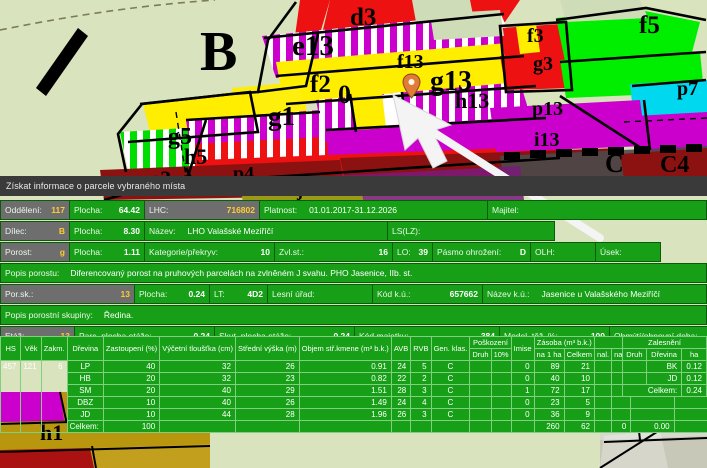  Describe the element at coordinates (652, 426) in the screenshot. I see `cell-total-tv-plocha: 0.00` at that location.